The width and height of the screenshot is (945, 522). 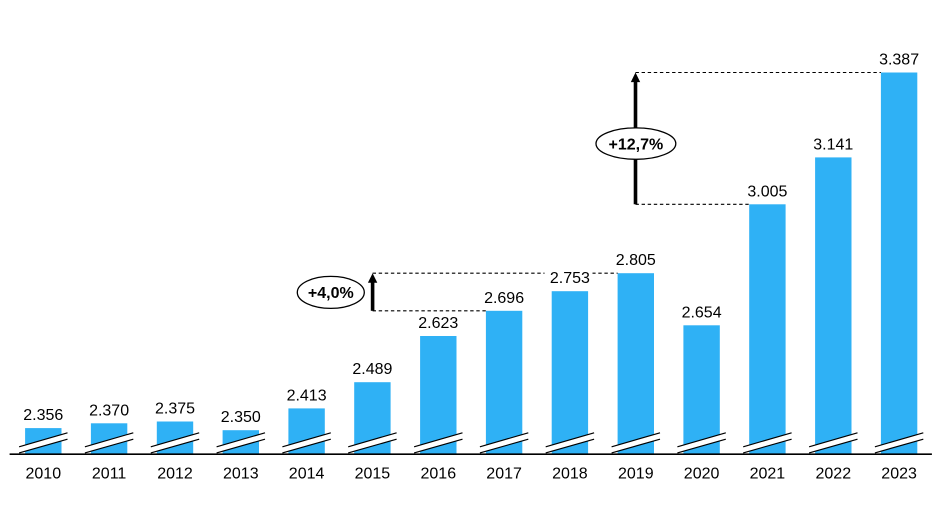 What do you see at coordinates (307, 395) in the screenshot?
I see `svg-text: 2.413` at bounding box center [307, 395].